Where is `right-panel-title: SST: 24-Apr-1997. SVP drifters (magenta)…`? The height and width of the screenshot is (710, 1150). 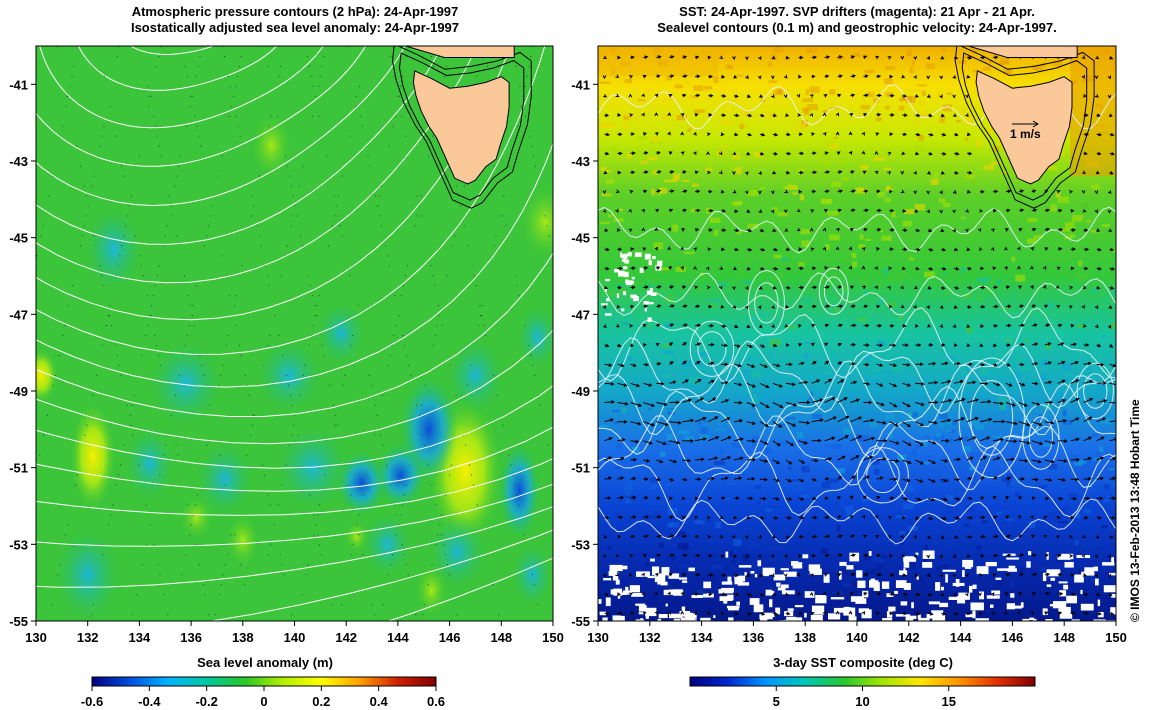
right-panel-title: SST: 24-Apr-1997. SVP drifters (magenta)… is located at coordinates (857, 20).